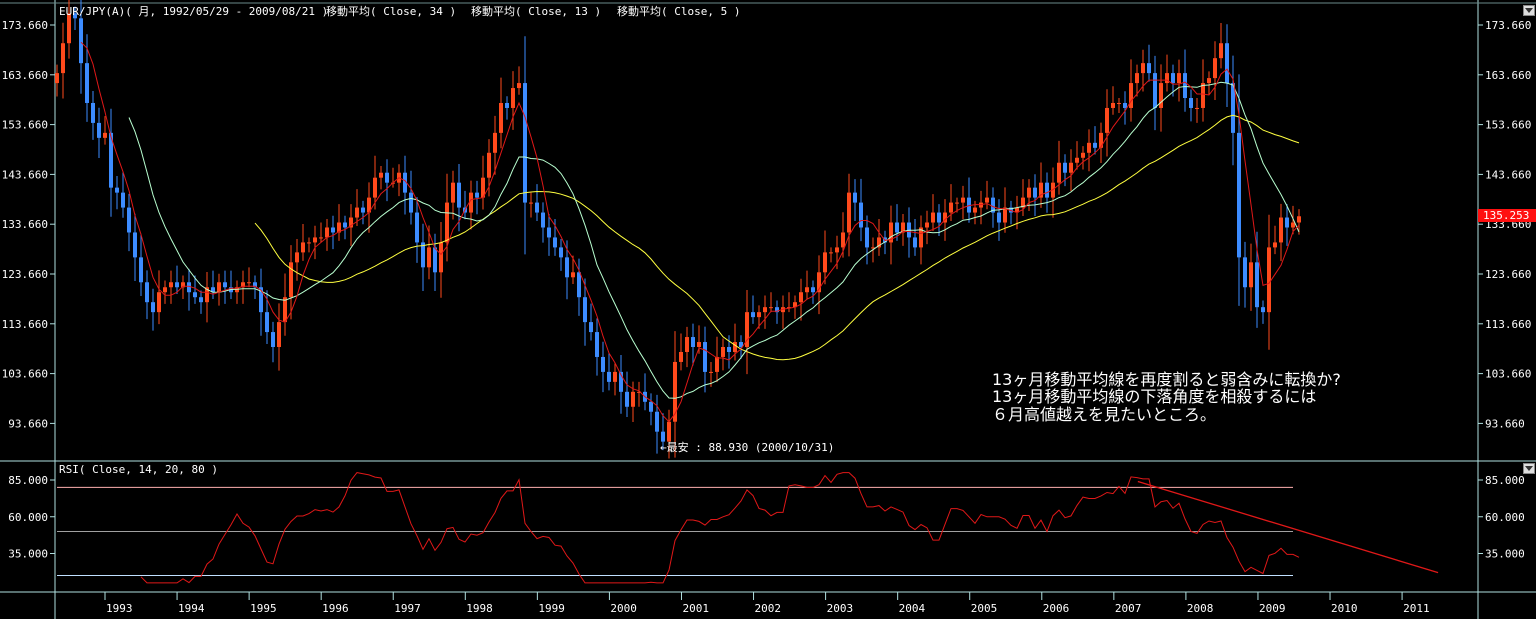  I want to click on y-tick-label-left: 123.660, so click(25, 274).